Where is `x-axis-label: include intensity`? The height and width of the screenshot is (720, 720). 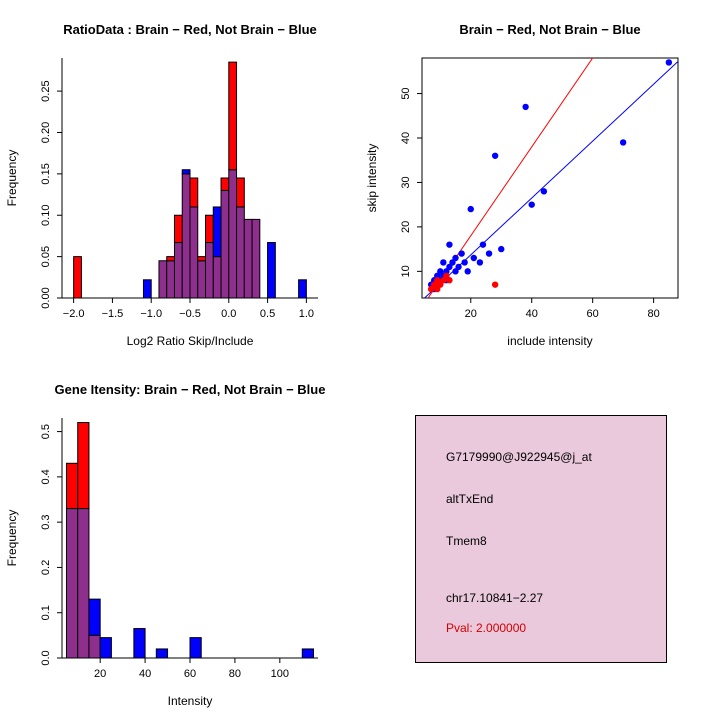
x-axis-label: include intensity is located at coordinates (549, 341).